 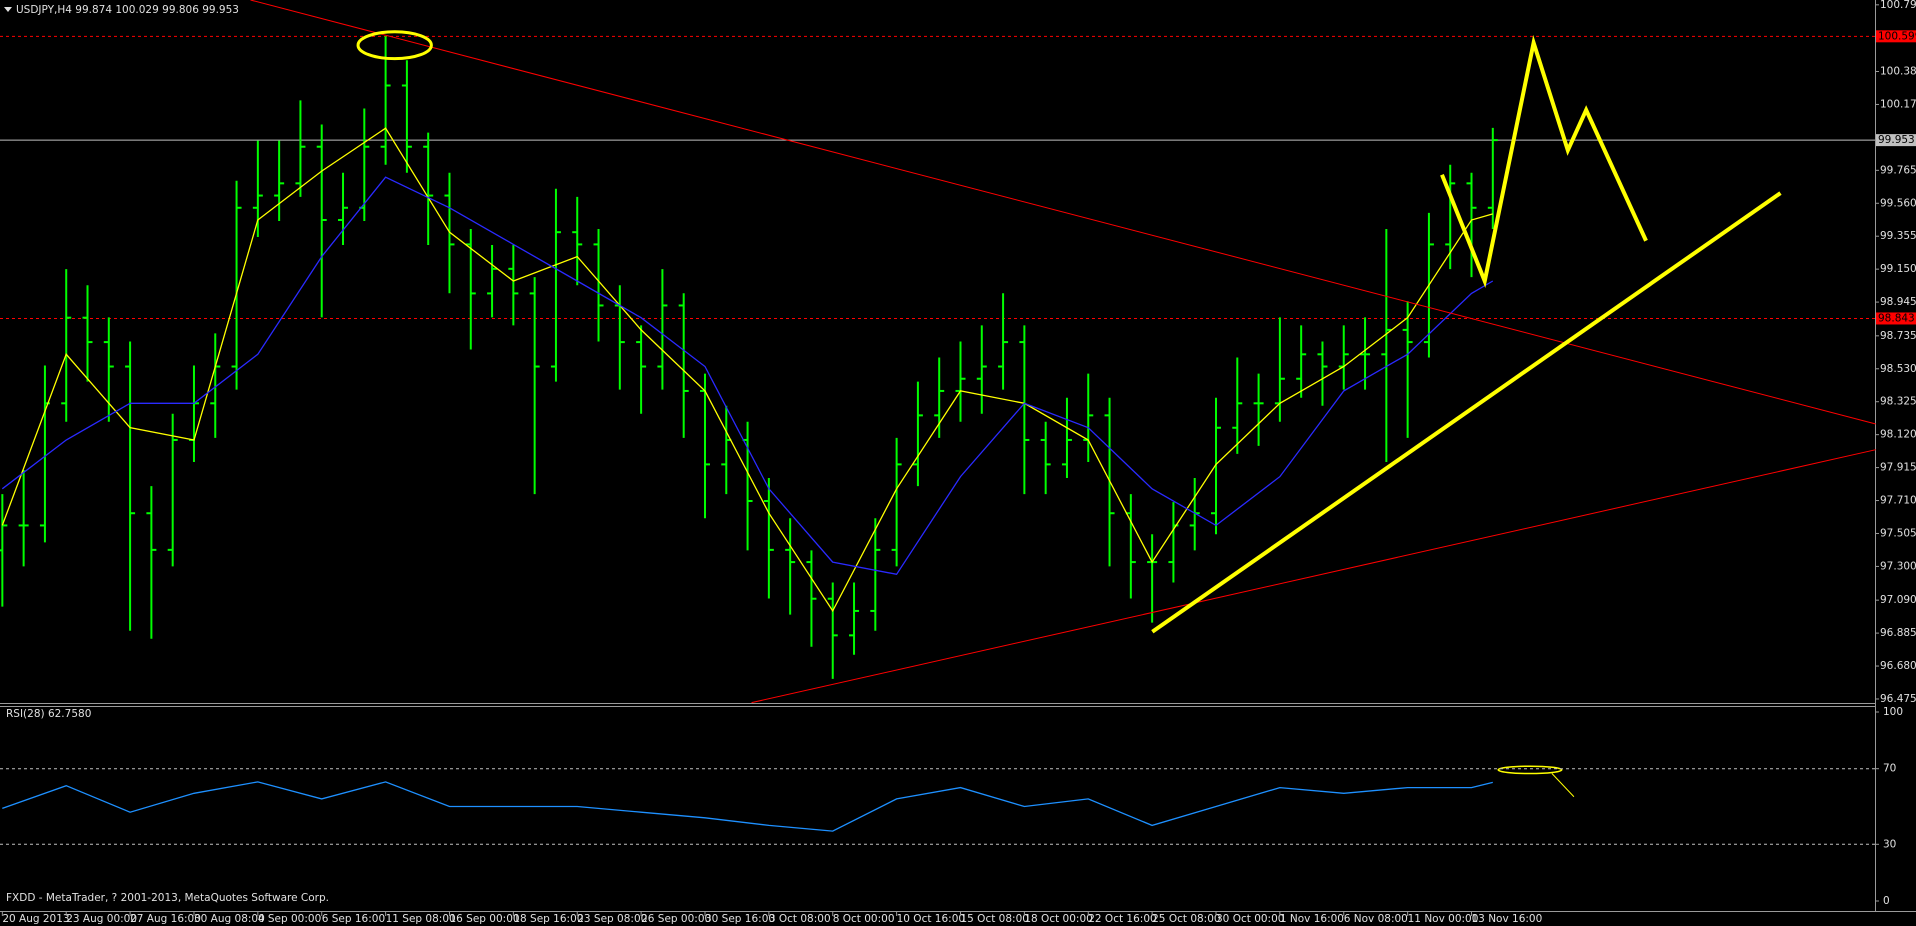 What do you see at coordinates (800, 919) in the screenshot?
I see `x-tick-label: 3 Oct 08:00` at bounding box center [800, 919].